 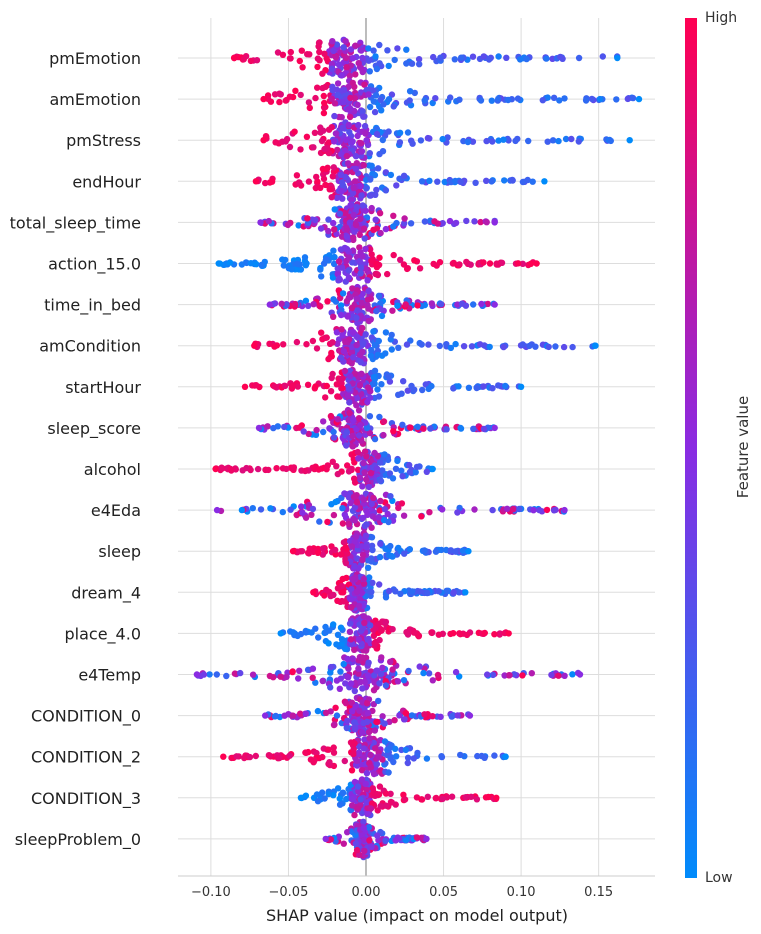 I want to click on colorbar-high-label: High, so click(x=721, y=18).